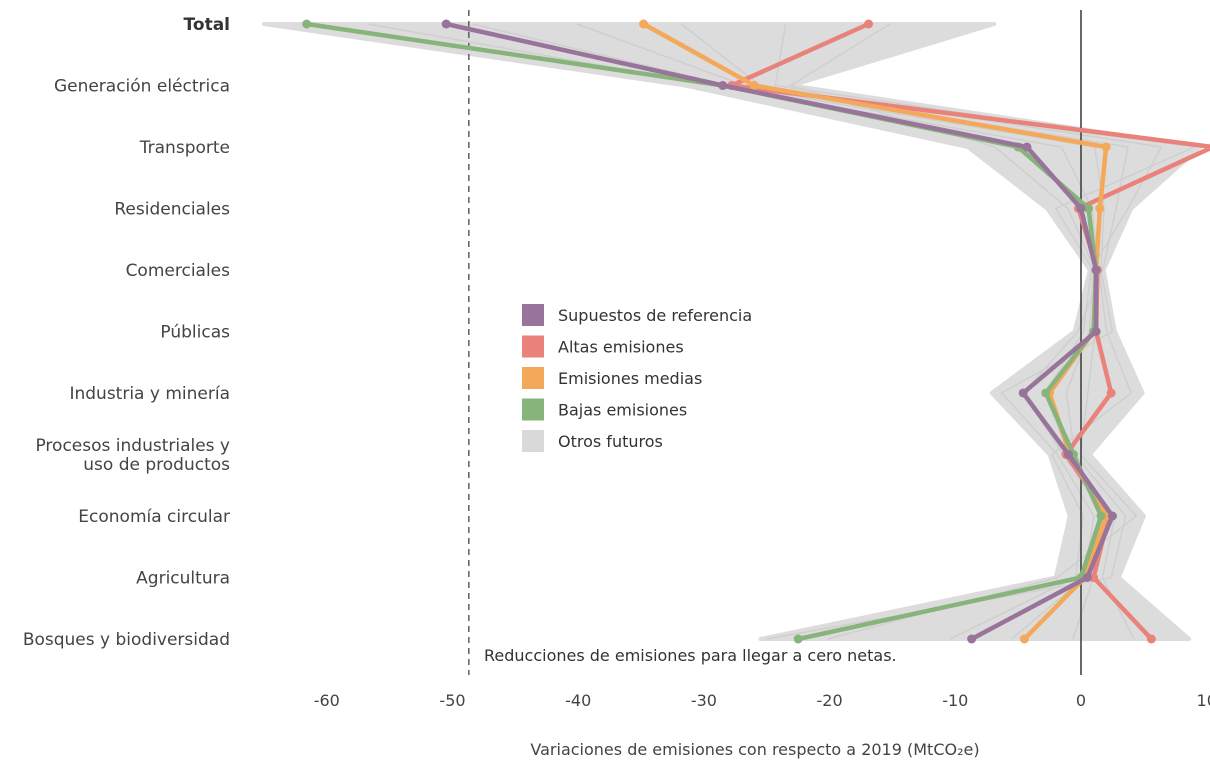  What do you see at coordinates (132, 446) in the screenshot?
I see `category-label-line: Procesos industriales y` at bounding box center [132, 446].